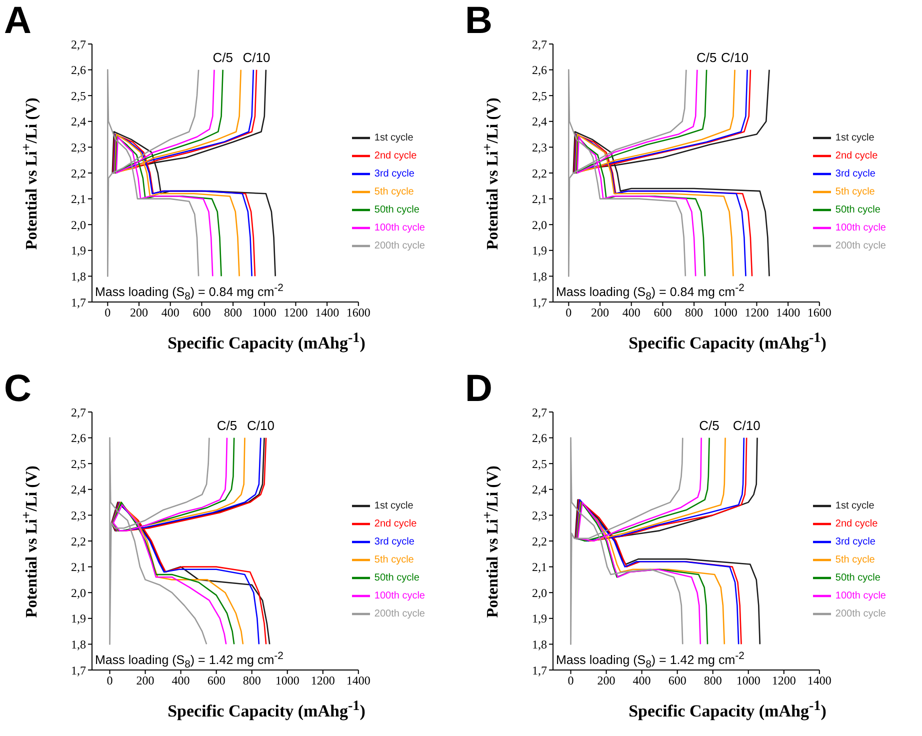  I want to click on chart-title: D, so click(478, 389).